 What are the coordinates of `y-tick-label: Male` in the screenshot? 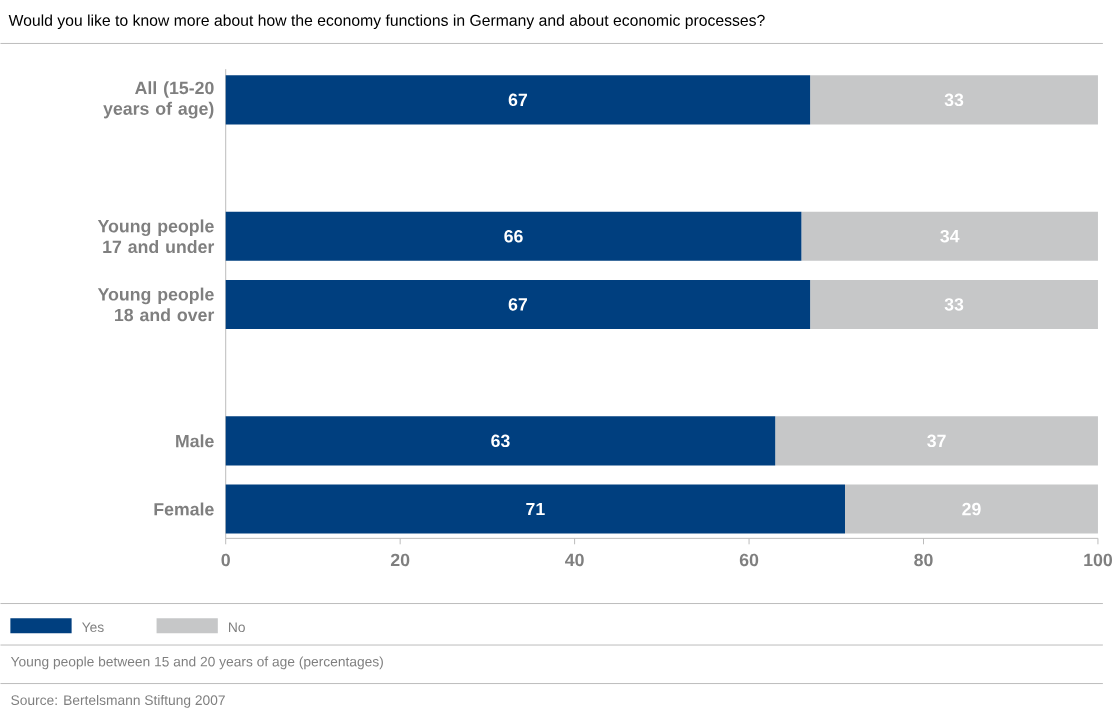 It's located at (195, 441).